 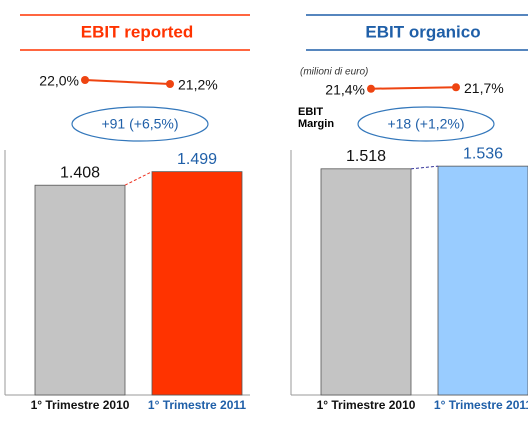 What do you see at coordinates (422, 31) in the screenshot?
I see `panel-title: EBIT organico` at bounding box center [422, 31].